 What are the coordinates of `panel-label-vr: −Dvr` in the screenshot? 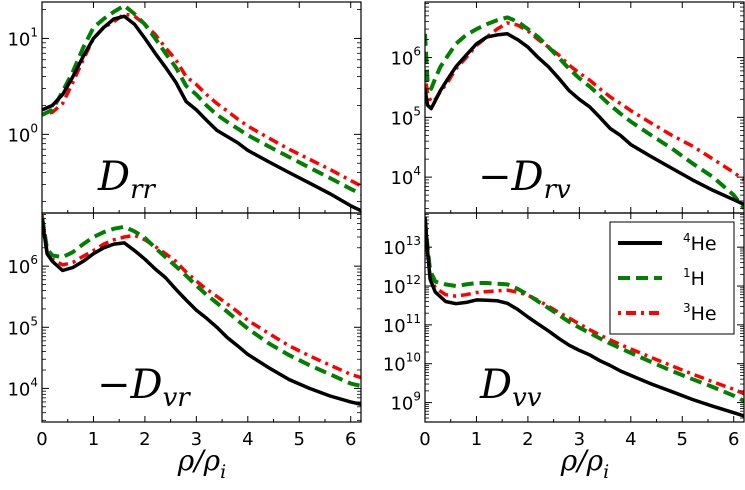 It's located at (144, 387).